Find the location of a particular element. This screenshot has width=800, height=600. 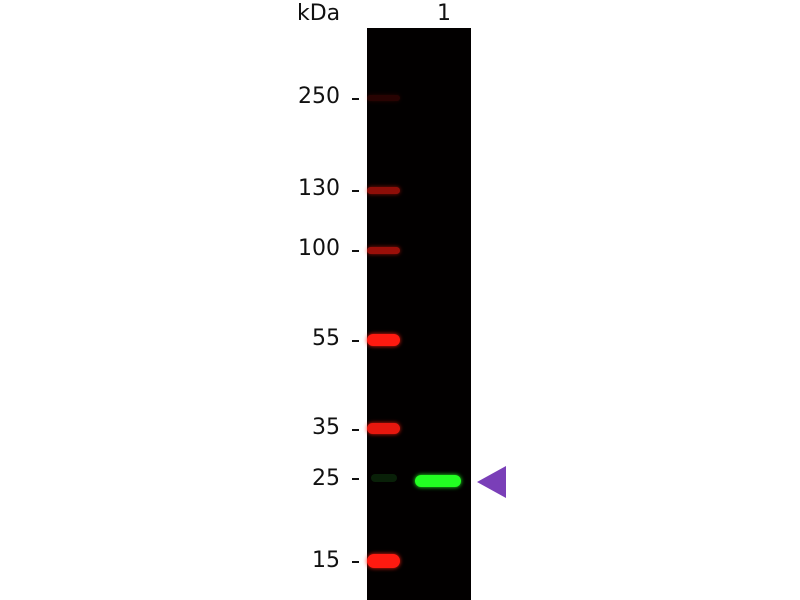

target-arrow-icon is located at coordinates (491, 482).